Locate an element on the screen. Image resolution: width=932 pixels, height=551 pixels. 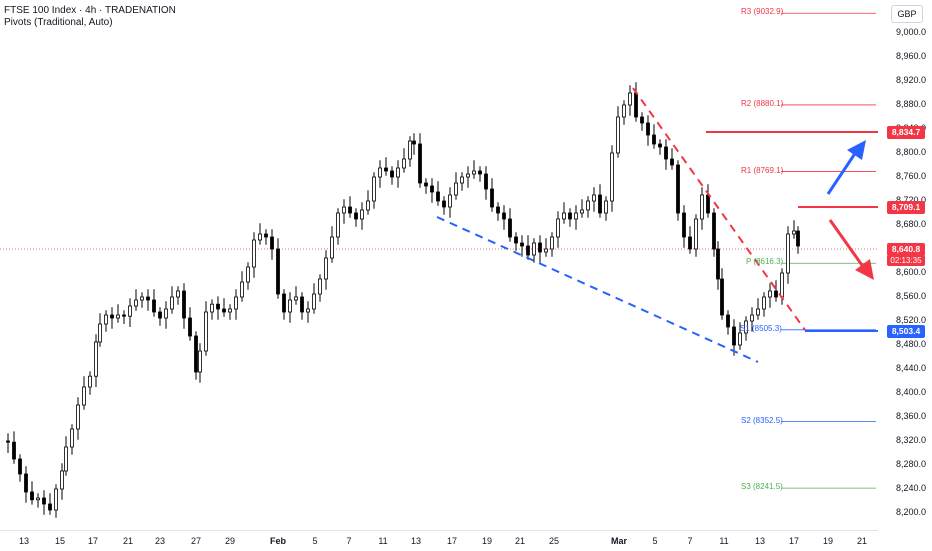
price-tick-label: 8,720.0 is located at coordinates (911, 200).